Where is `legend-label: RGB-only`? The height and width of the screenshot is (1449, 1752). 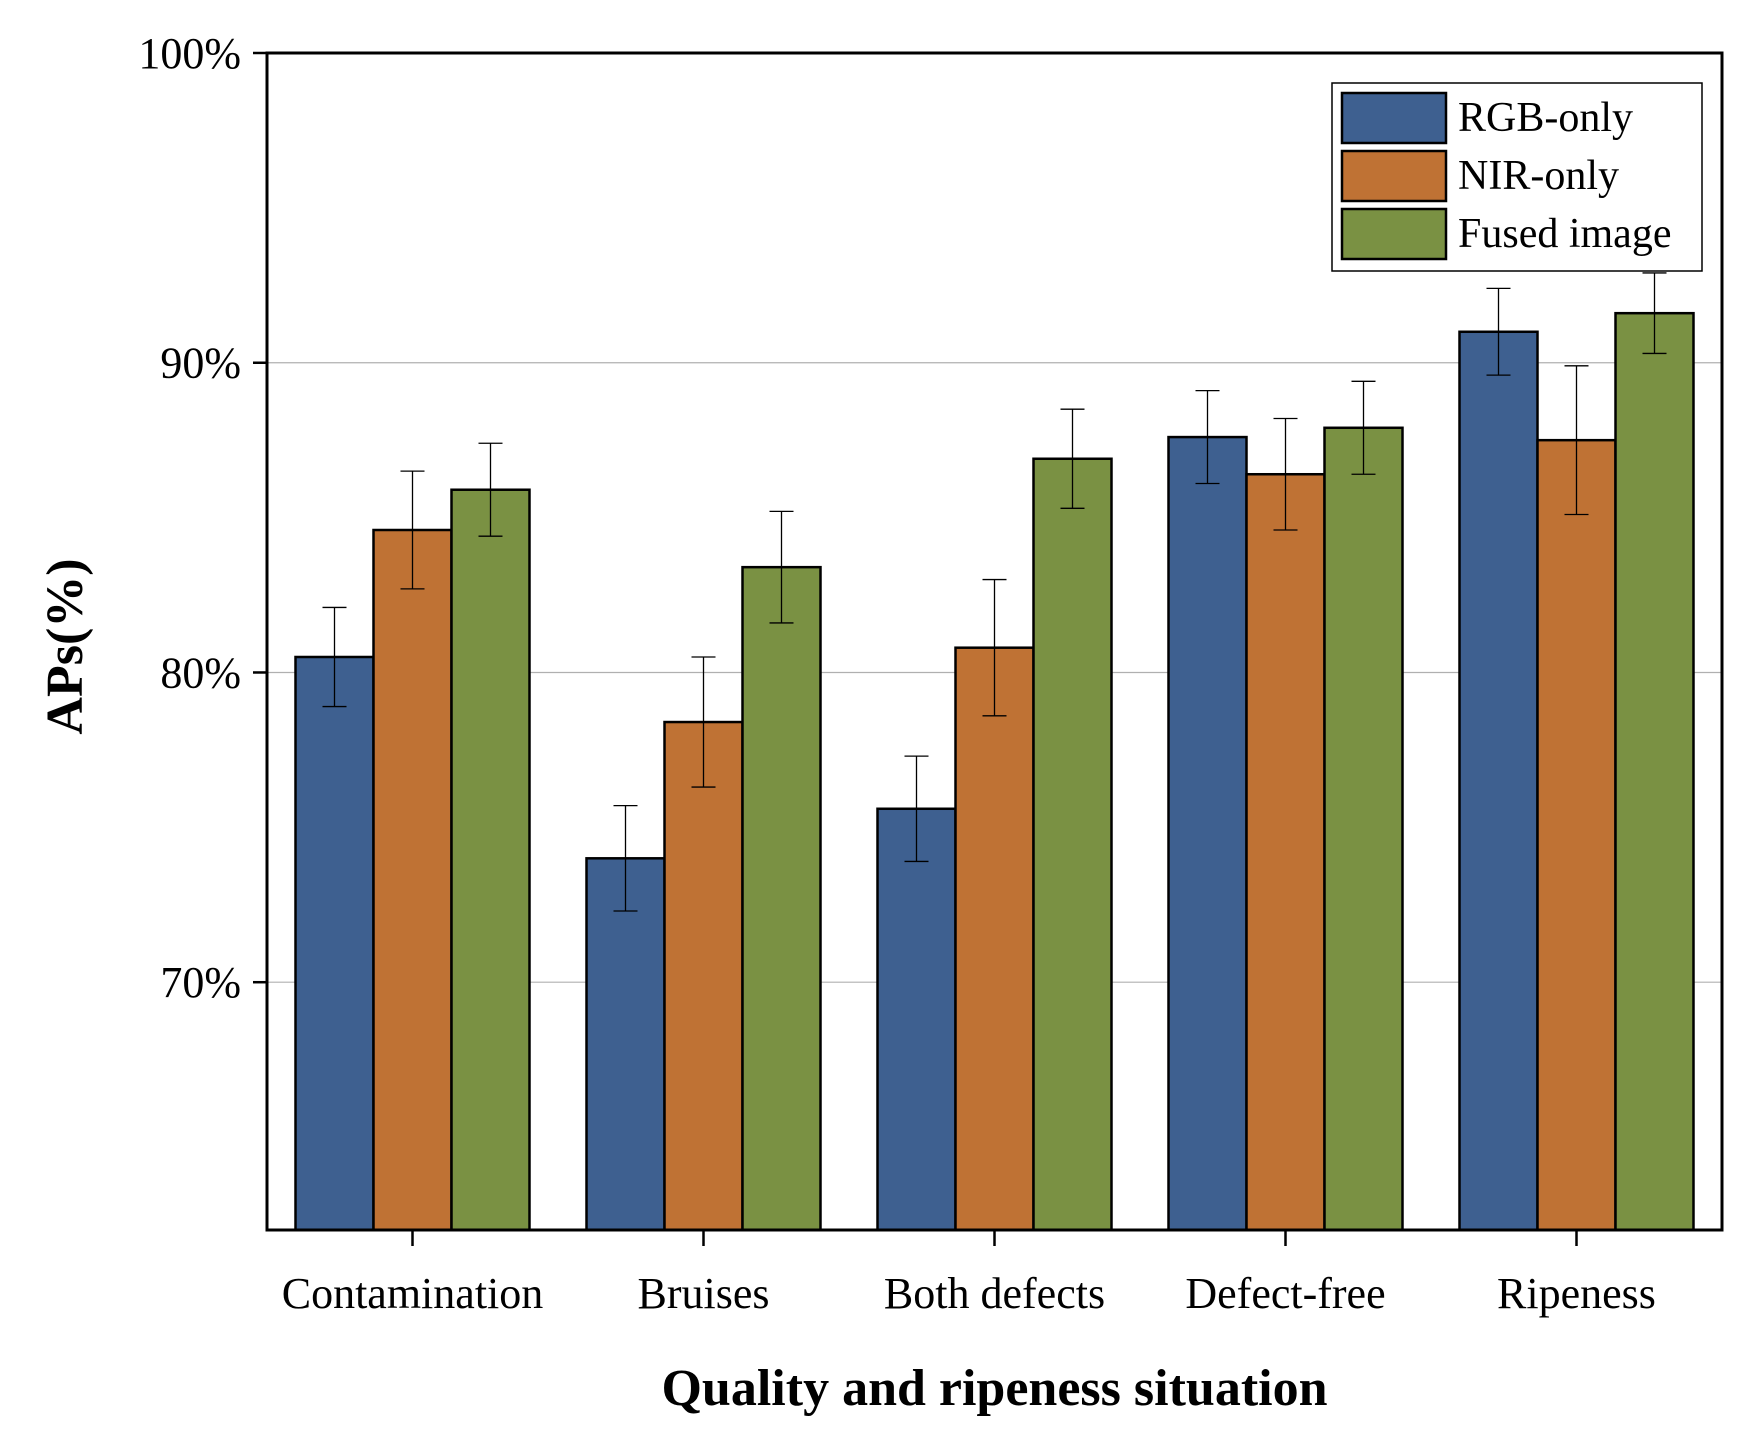 legend-label: RGB-only is located at coordinates (1545, 118).